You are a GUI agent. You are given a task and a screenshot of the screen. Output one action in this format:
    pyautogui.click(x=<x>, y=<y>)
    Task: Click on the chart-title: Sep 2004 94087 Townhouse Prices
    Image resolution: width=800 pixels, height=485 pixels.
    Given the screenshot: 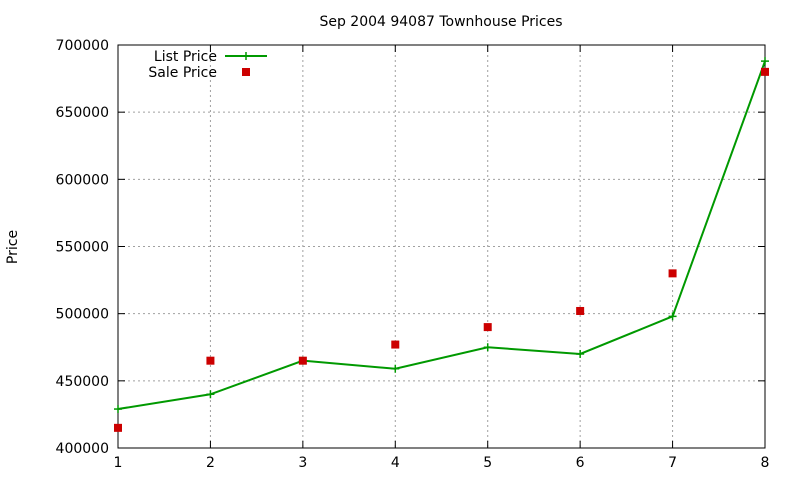 What is the action you would take?
    pyautogui.click(x=440, y=22)
    